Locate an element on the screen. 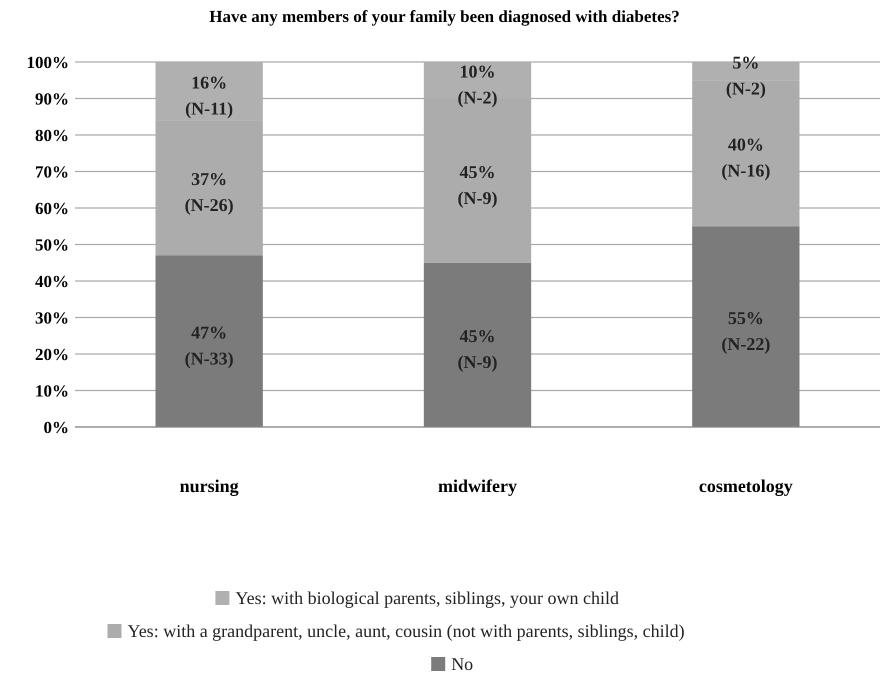 This screenshot has width=889, height=675. data-label: 16% (N-11) is located at coordinates (209, 95).